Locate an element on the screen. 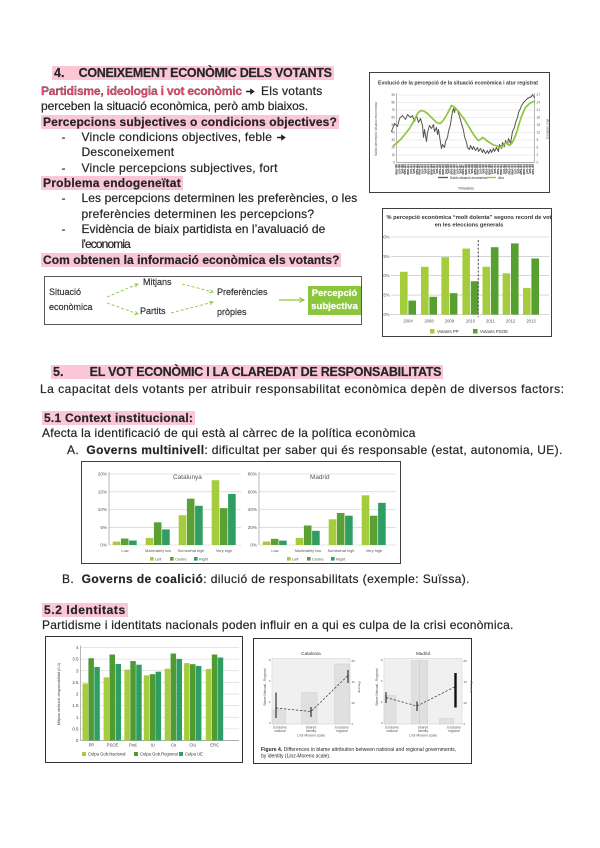 Image resolution: width=600 pixels, height=848 pixels. svg-text: 10 is located at coordinates (393, 155).